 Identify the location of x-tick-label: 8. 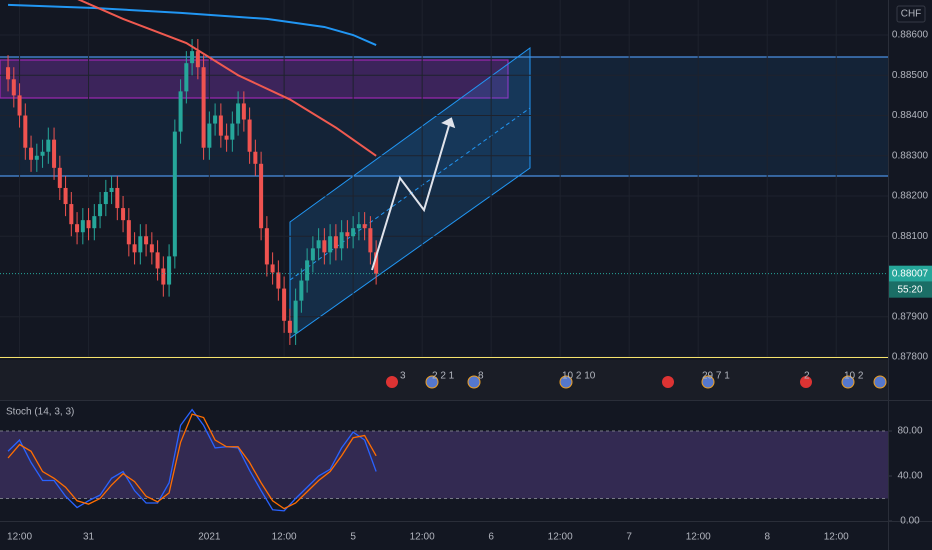
(767, 537).